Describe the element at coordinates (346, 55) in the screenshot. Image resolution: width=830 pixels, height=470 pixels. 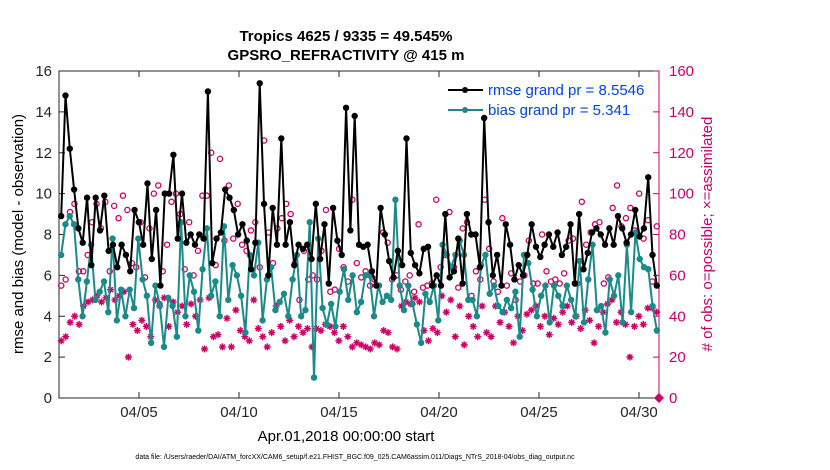
I see `chart-subtitle: GPSRO_REFRACTIVITY @ 415 m` at that location.